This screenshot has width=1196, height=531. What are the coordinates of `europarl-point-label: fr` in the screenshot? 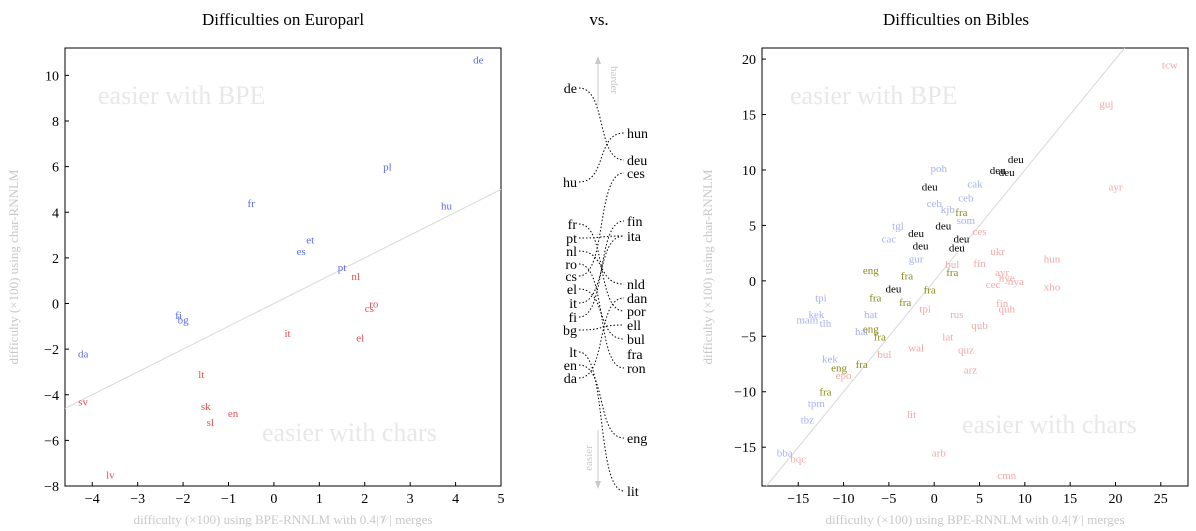 It's located at (252, 204).